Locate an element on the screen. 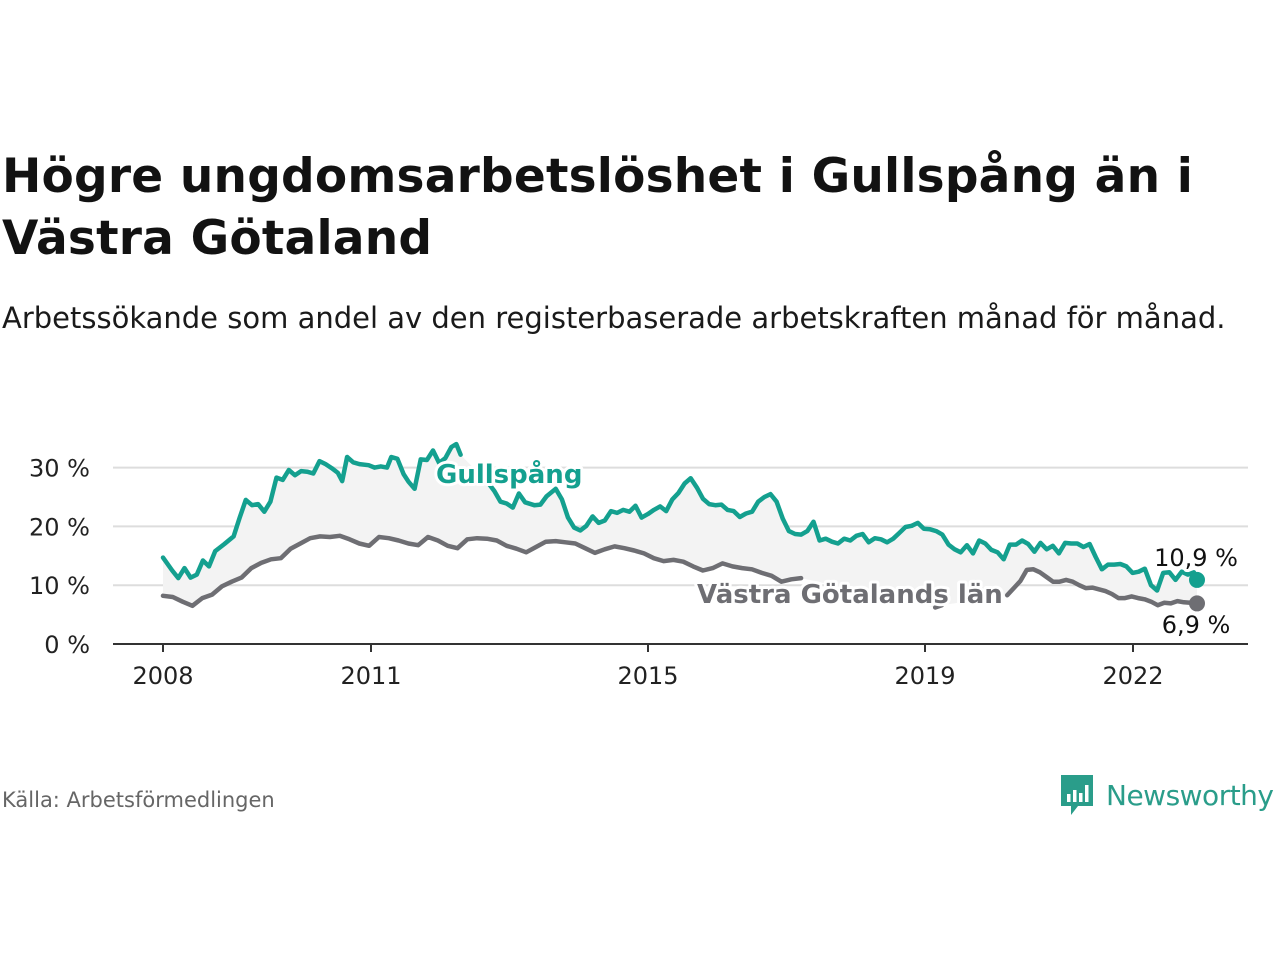  x-tick-label: 2008 is located at coordinates (162, 676).